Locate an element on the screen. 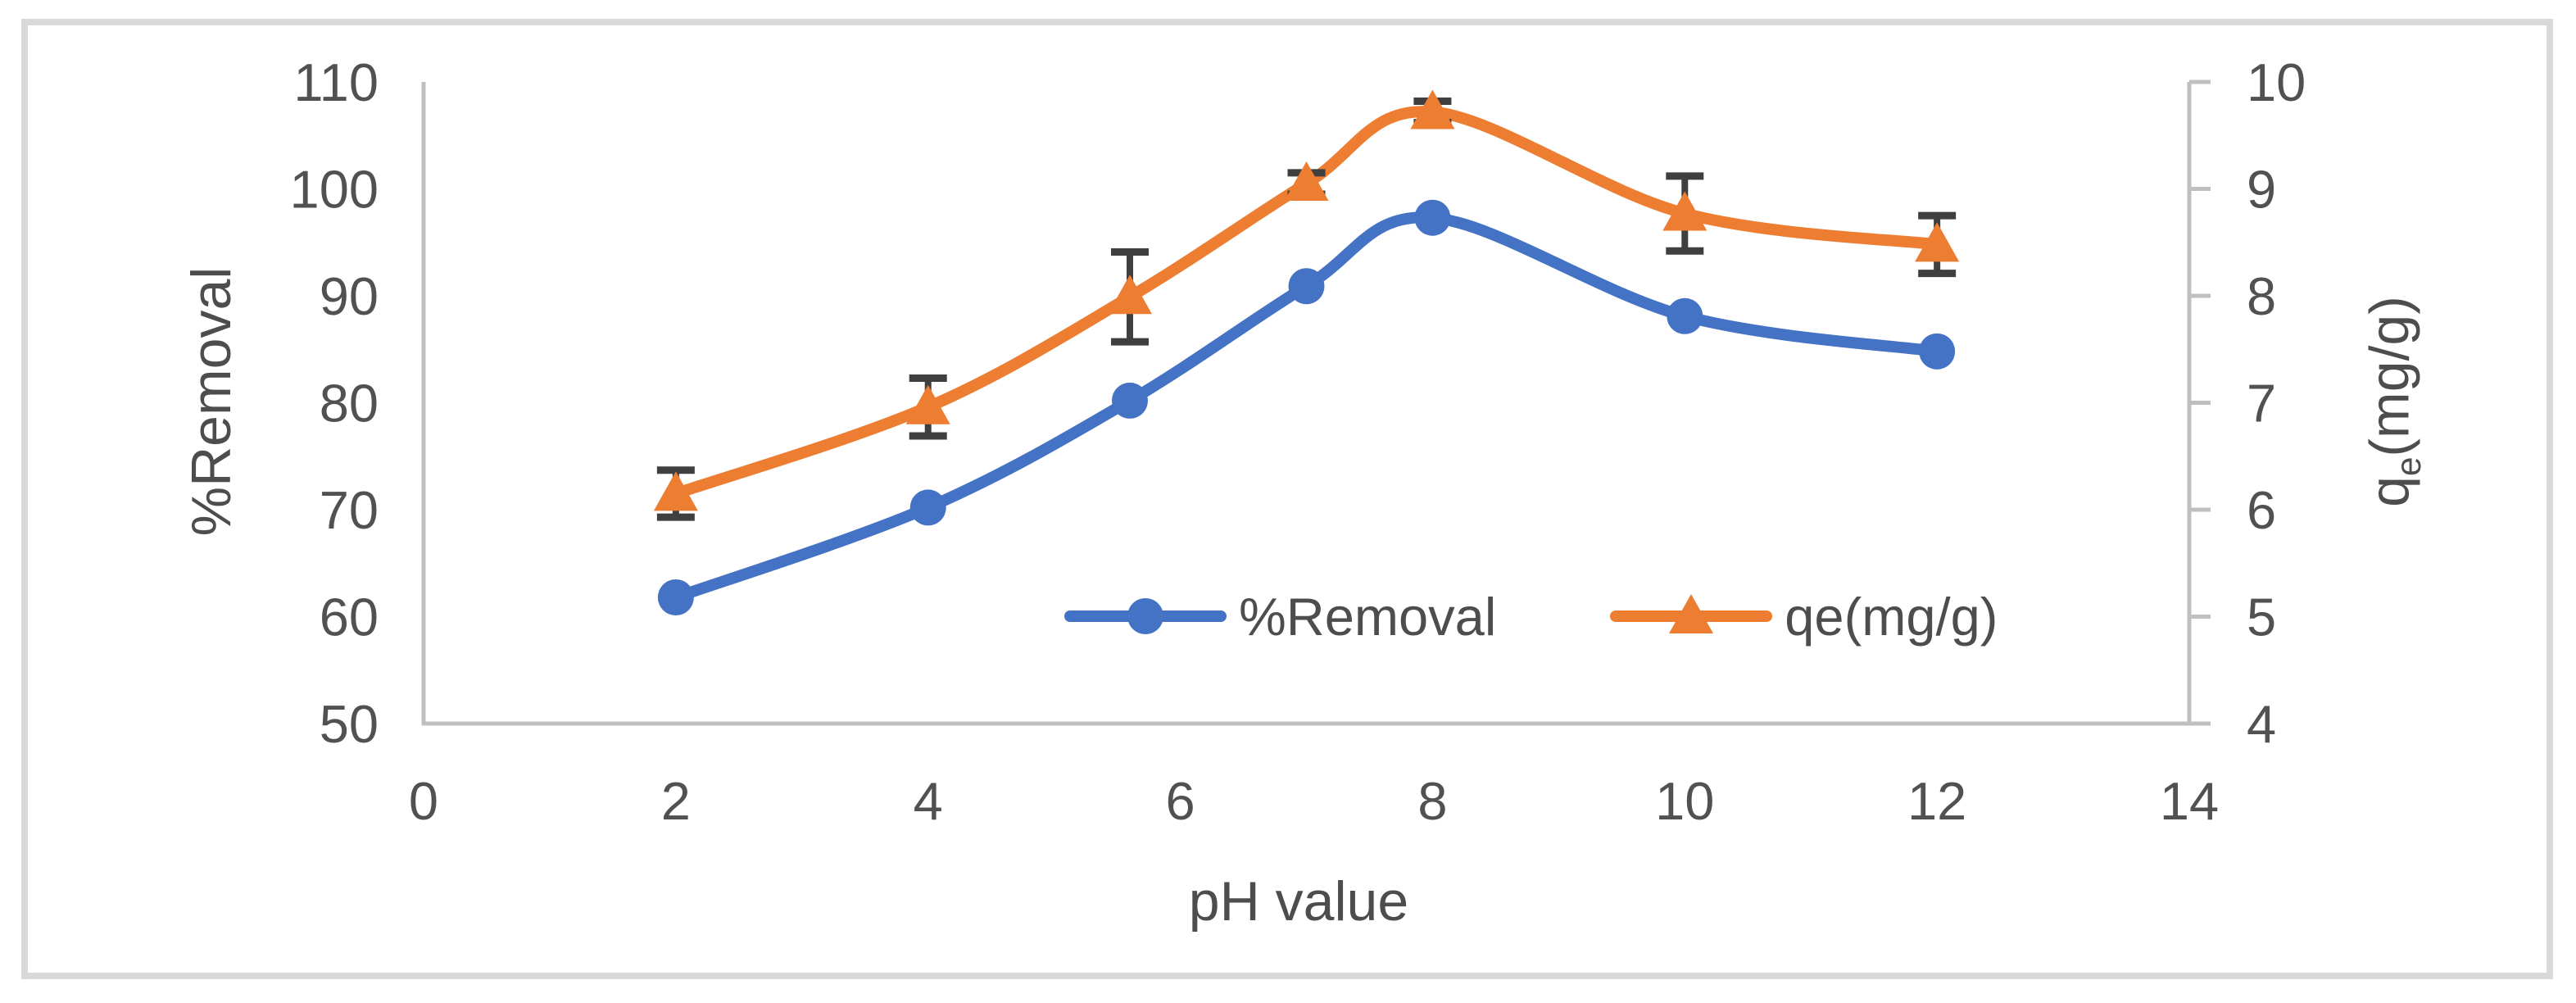  legend-item-qe: qe(mg/g) is located at coordinates (1804, 616).